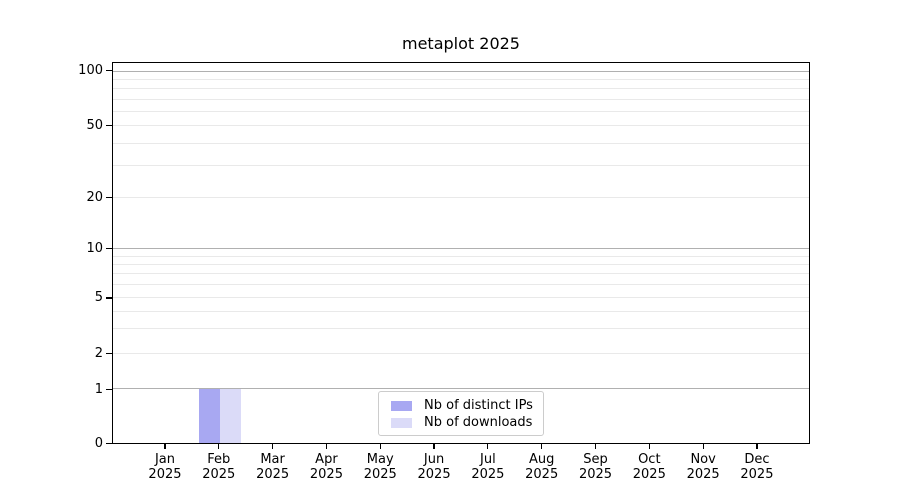 The image size is (900, 500). I want to click on x-tick-mark-feb, so click(219, 446).